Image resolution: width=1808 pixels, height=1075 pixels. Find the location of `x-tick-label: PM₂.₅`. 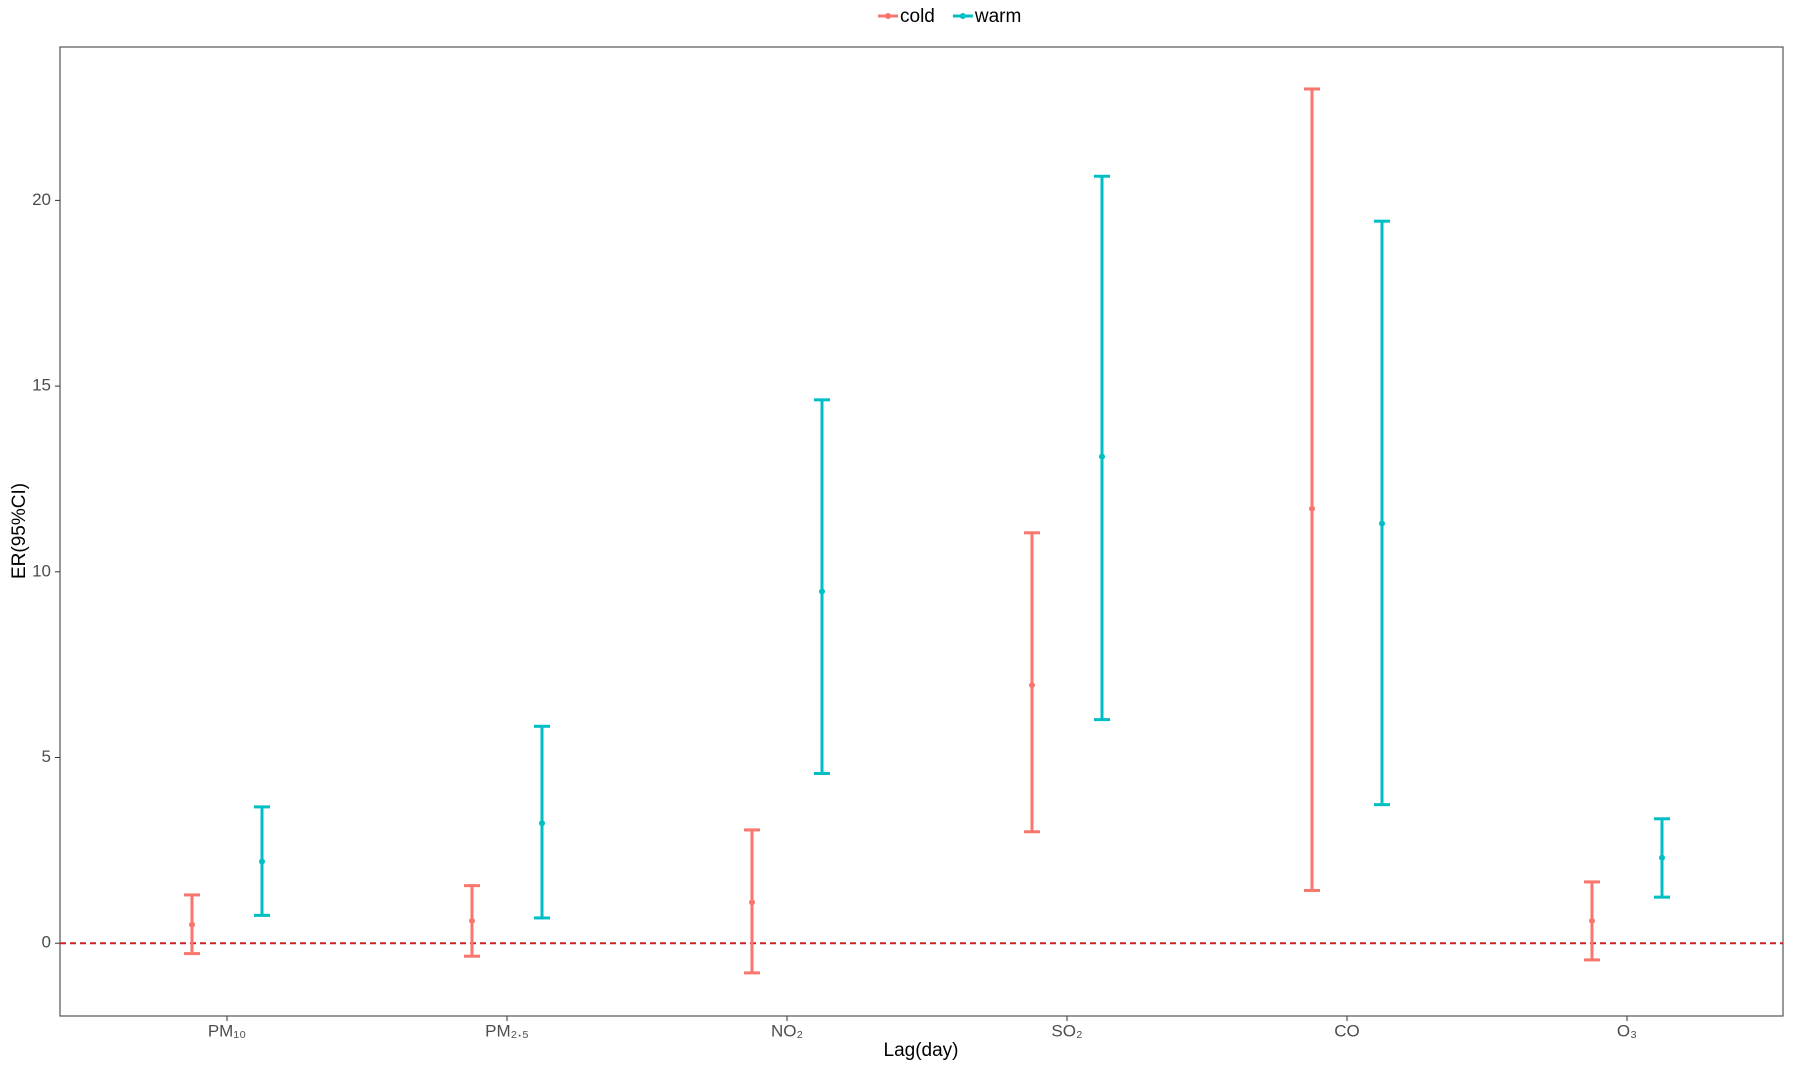

x-tick-label: PM₂.₅ is located at coordinates (507, 1030).